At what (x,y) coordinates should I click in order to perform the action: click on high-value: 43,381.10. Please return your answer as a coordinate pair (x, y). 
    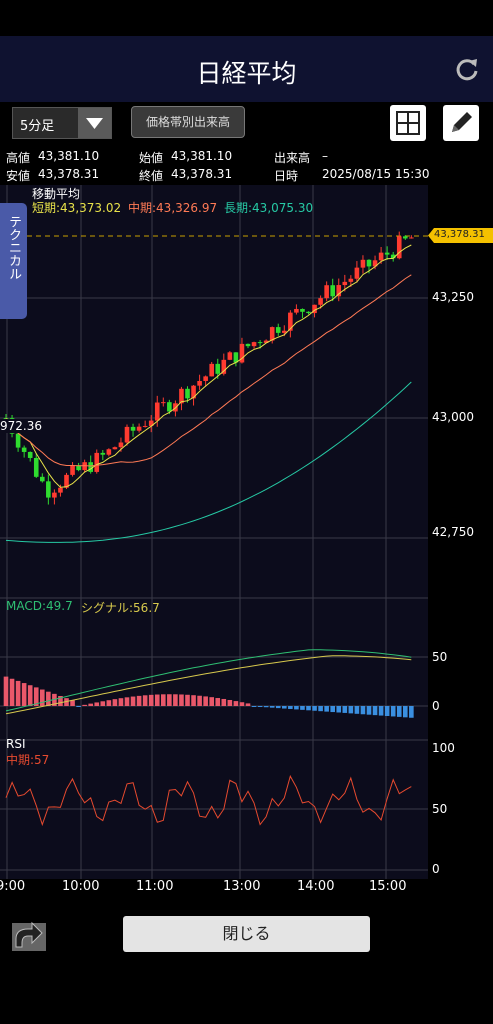
    Looking at the image, I should click on (69, 156).